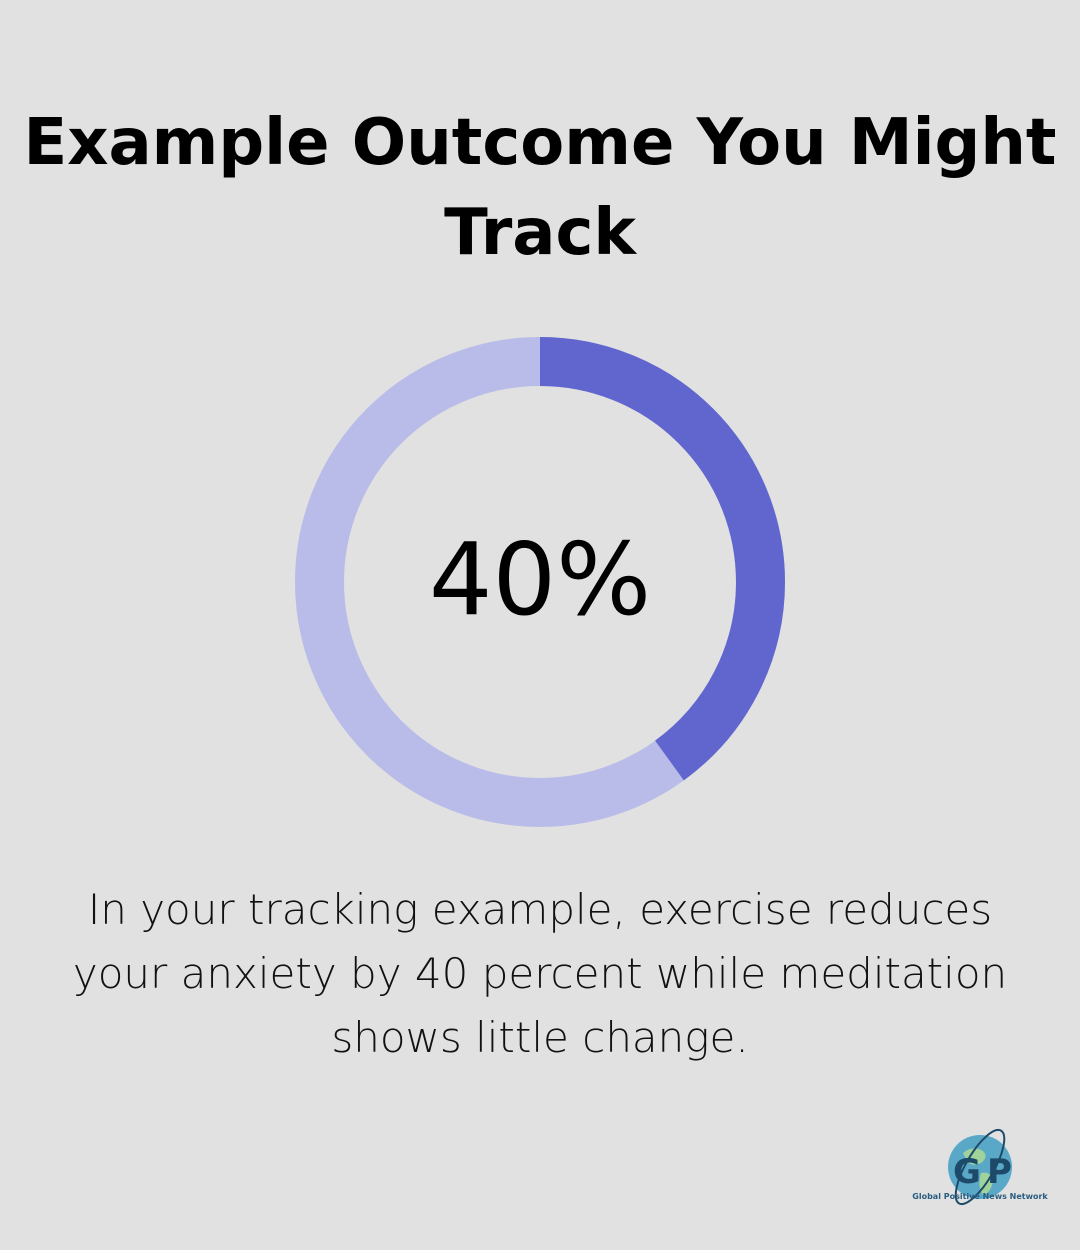 The height and width of the screenshot is (1250, 1080). I want to click on page-title: Example Outcome You Might Track, so click(540, 188).